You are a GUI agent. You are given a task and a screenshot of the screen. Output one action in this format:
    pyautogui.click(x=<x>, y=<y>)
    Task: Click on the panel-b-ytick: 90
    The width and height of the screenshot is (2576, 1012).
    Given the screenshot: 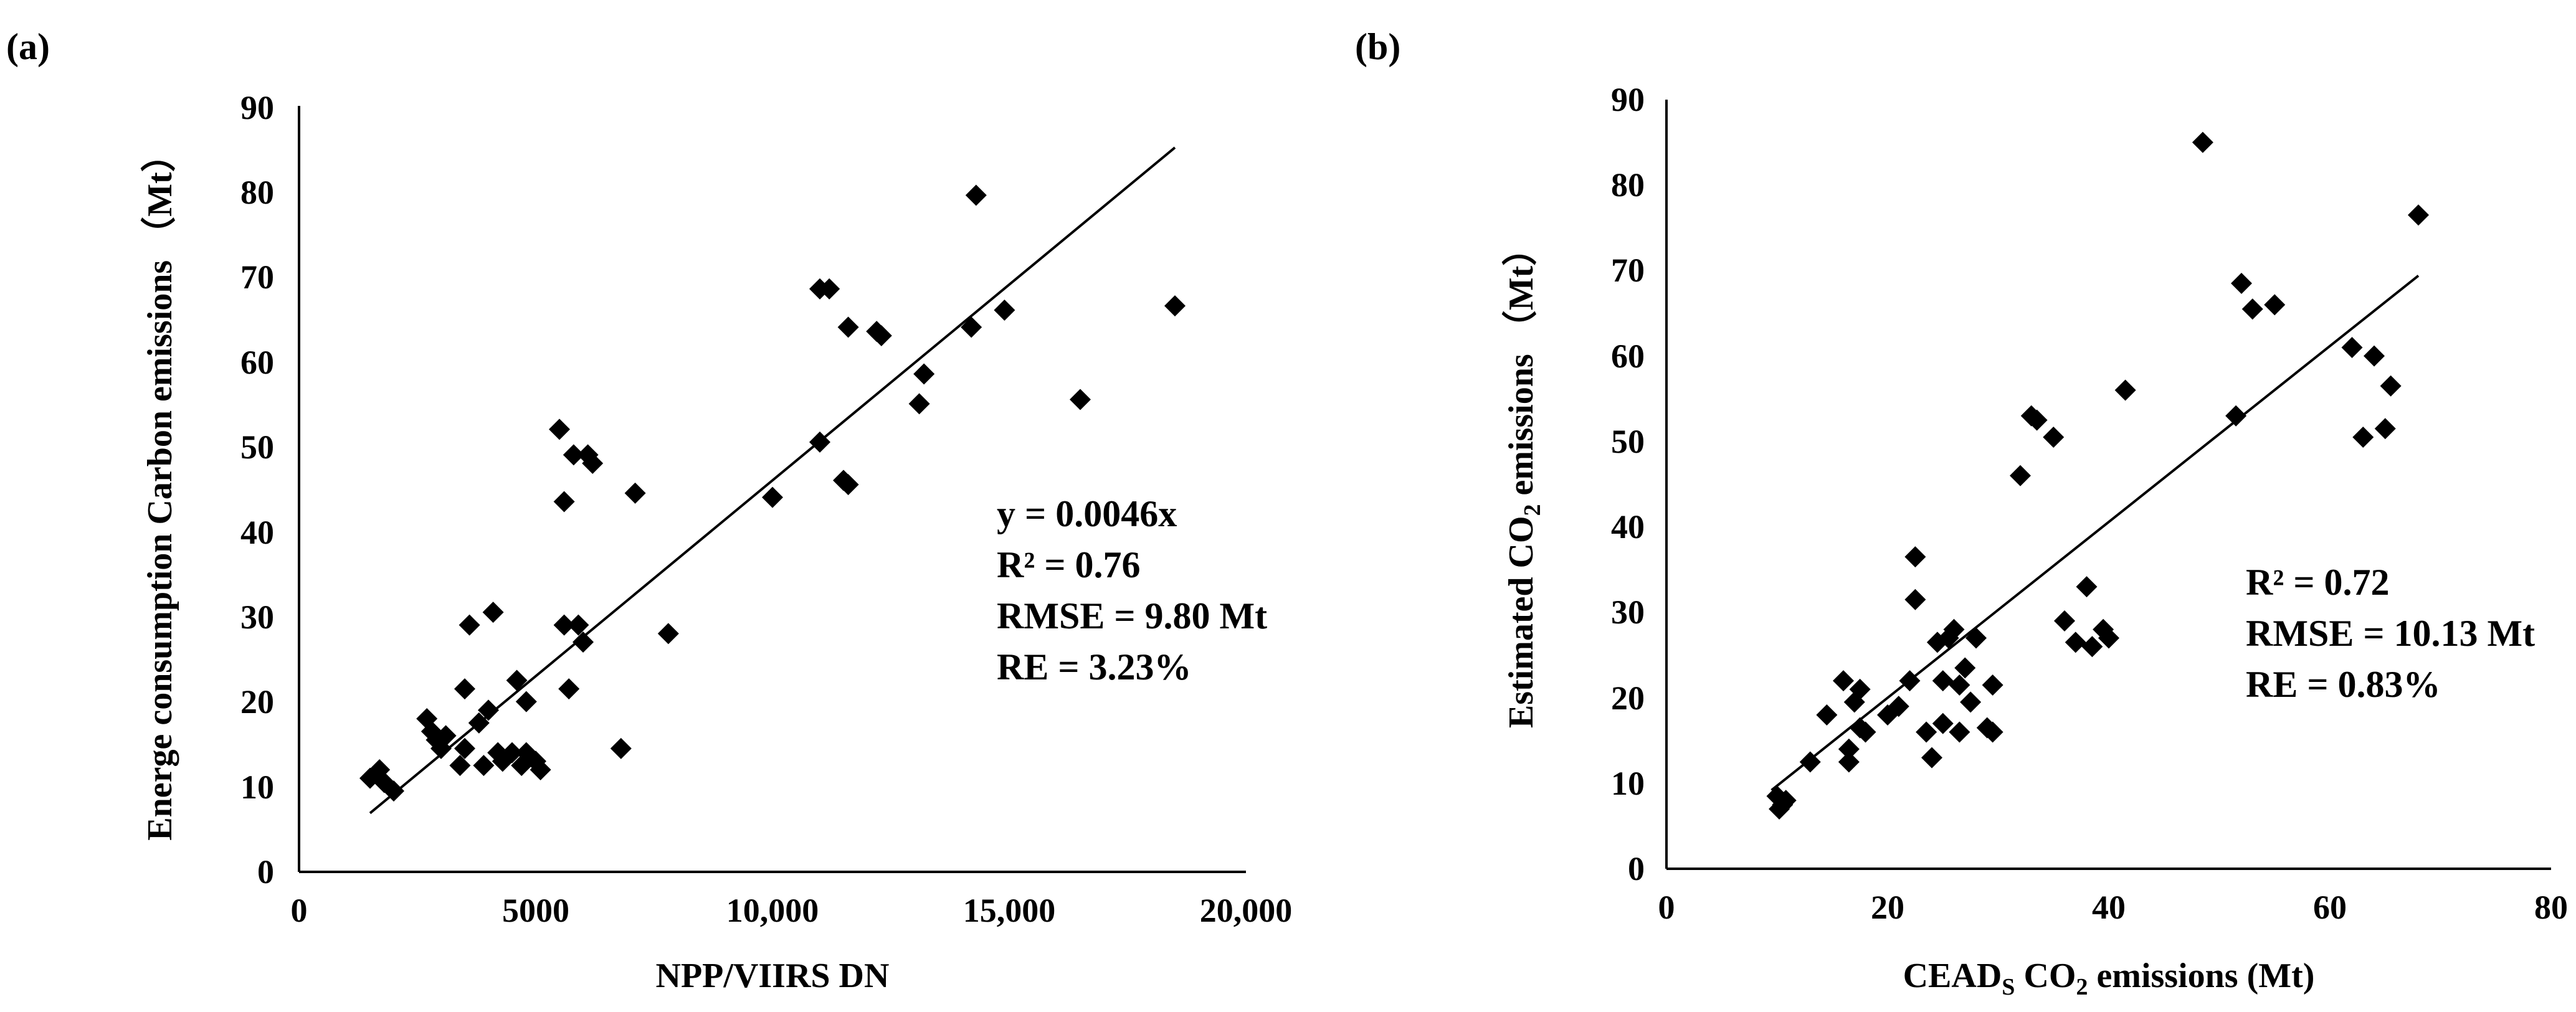 What is the action you would take?
    pyautogui.click(x=1628, y=99)
    